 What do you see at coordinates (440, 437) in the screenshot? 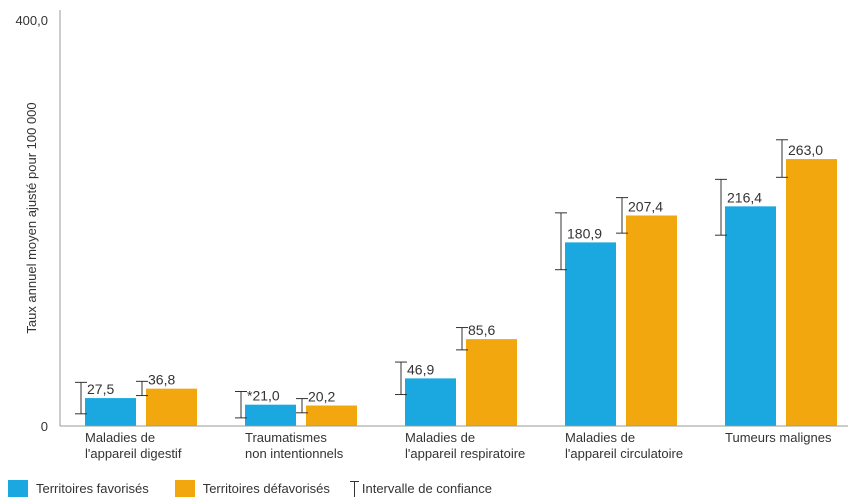
I see `category-label-2-0: Maladies de` at bounding box center [440, 437].